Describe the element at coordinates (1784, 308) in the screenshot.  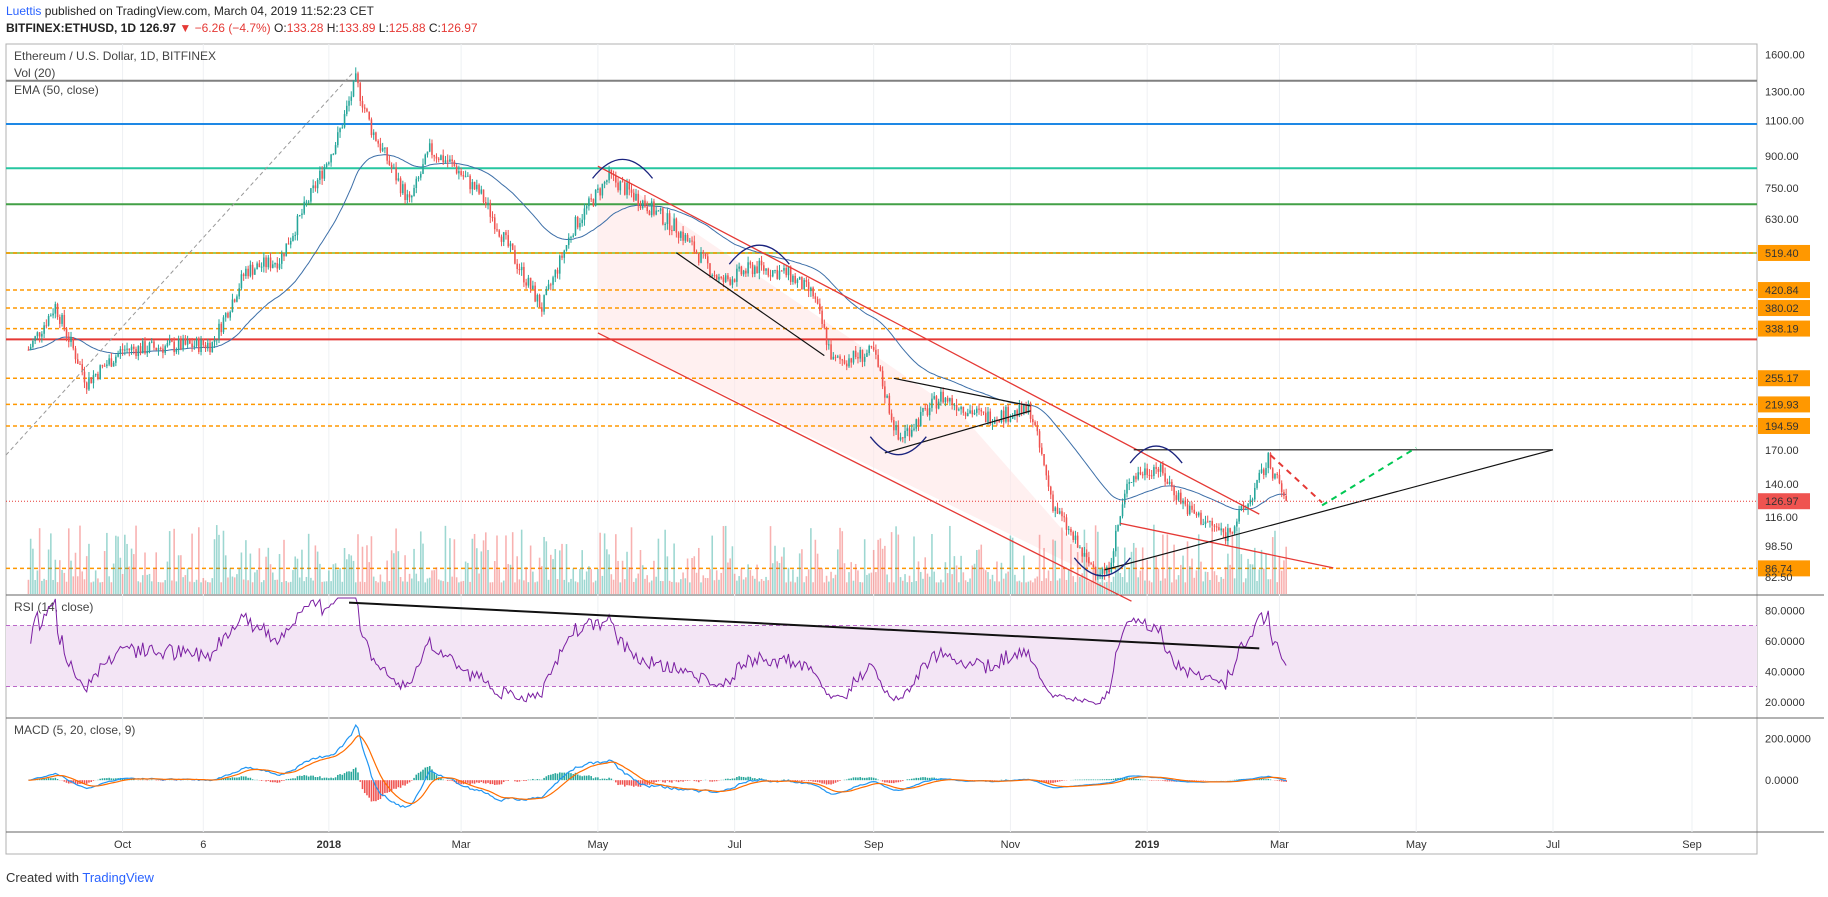
I see `level-price-tag` at that location.